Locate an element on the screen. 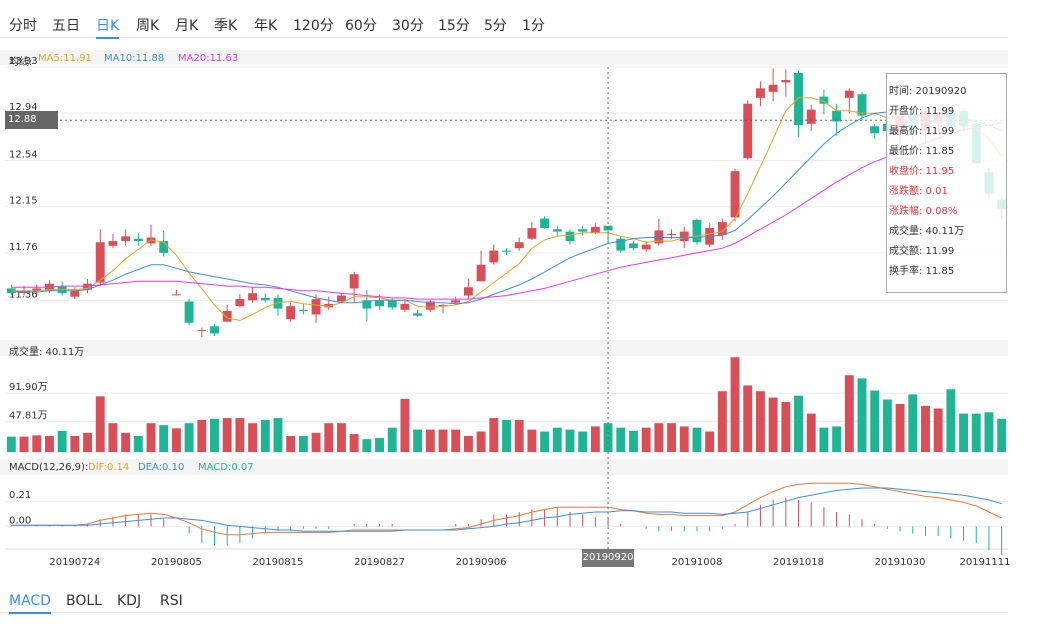 The image size is (1041, 632). price-tick-label: 13.33 is located at coordinates (23, 61).